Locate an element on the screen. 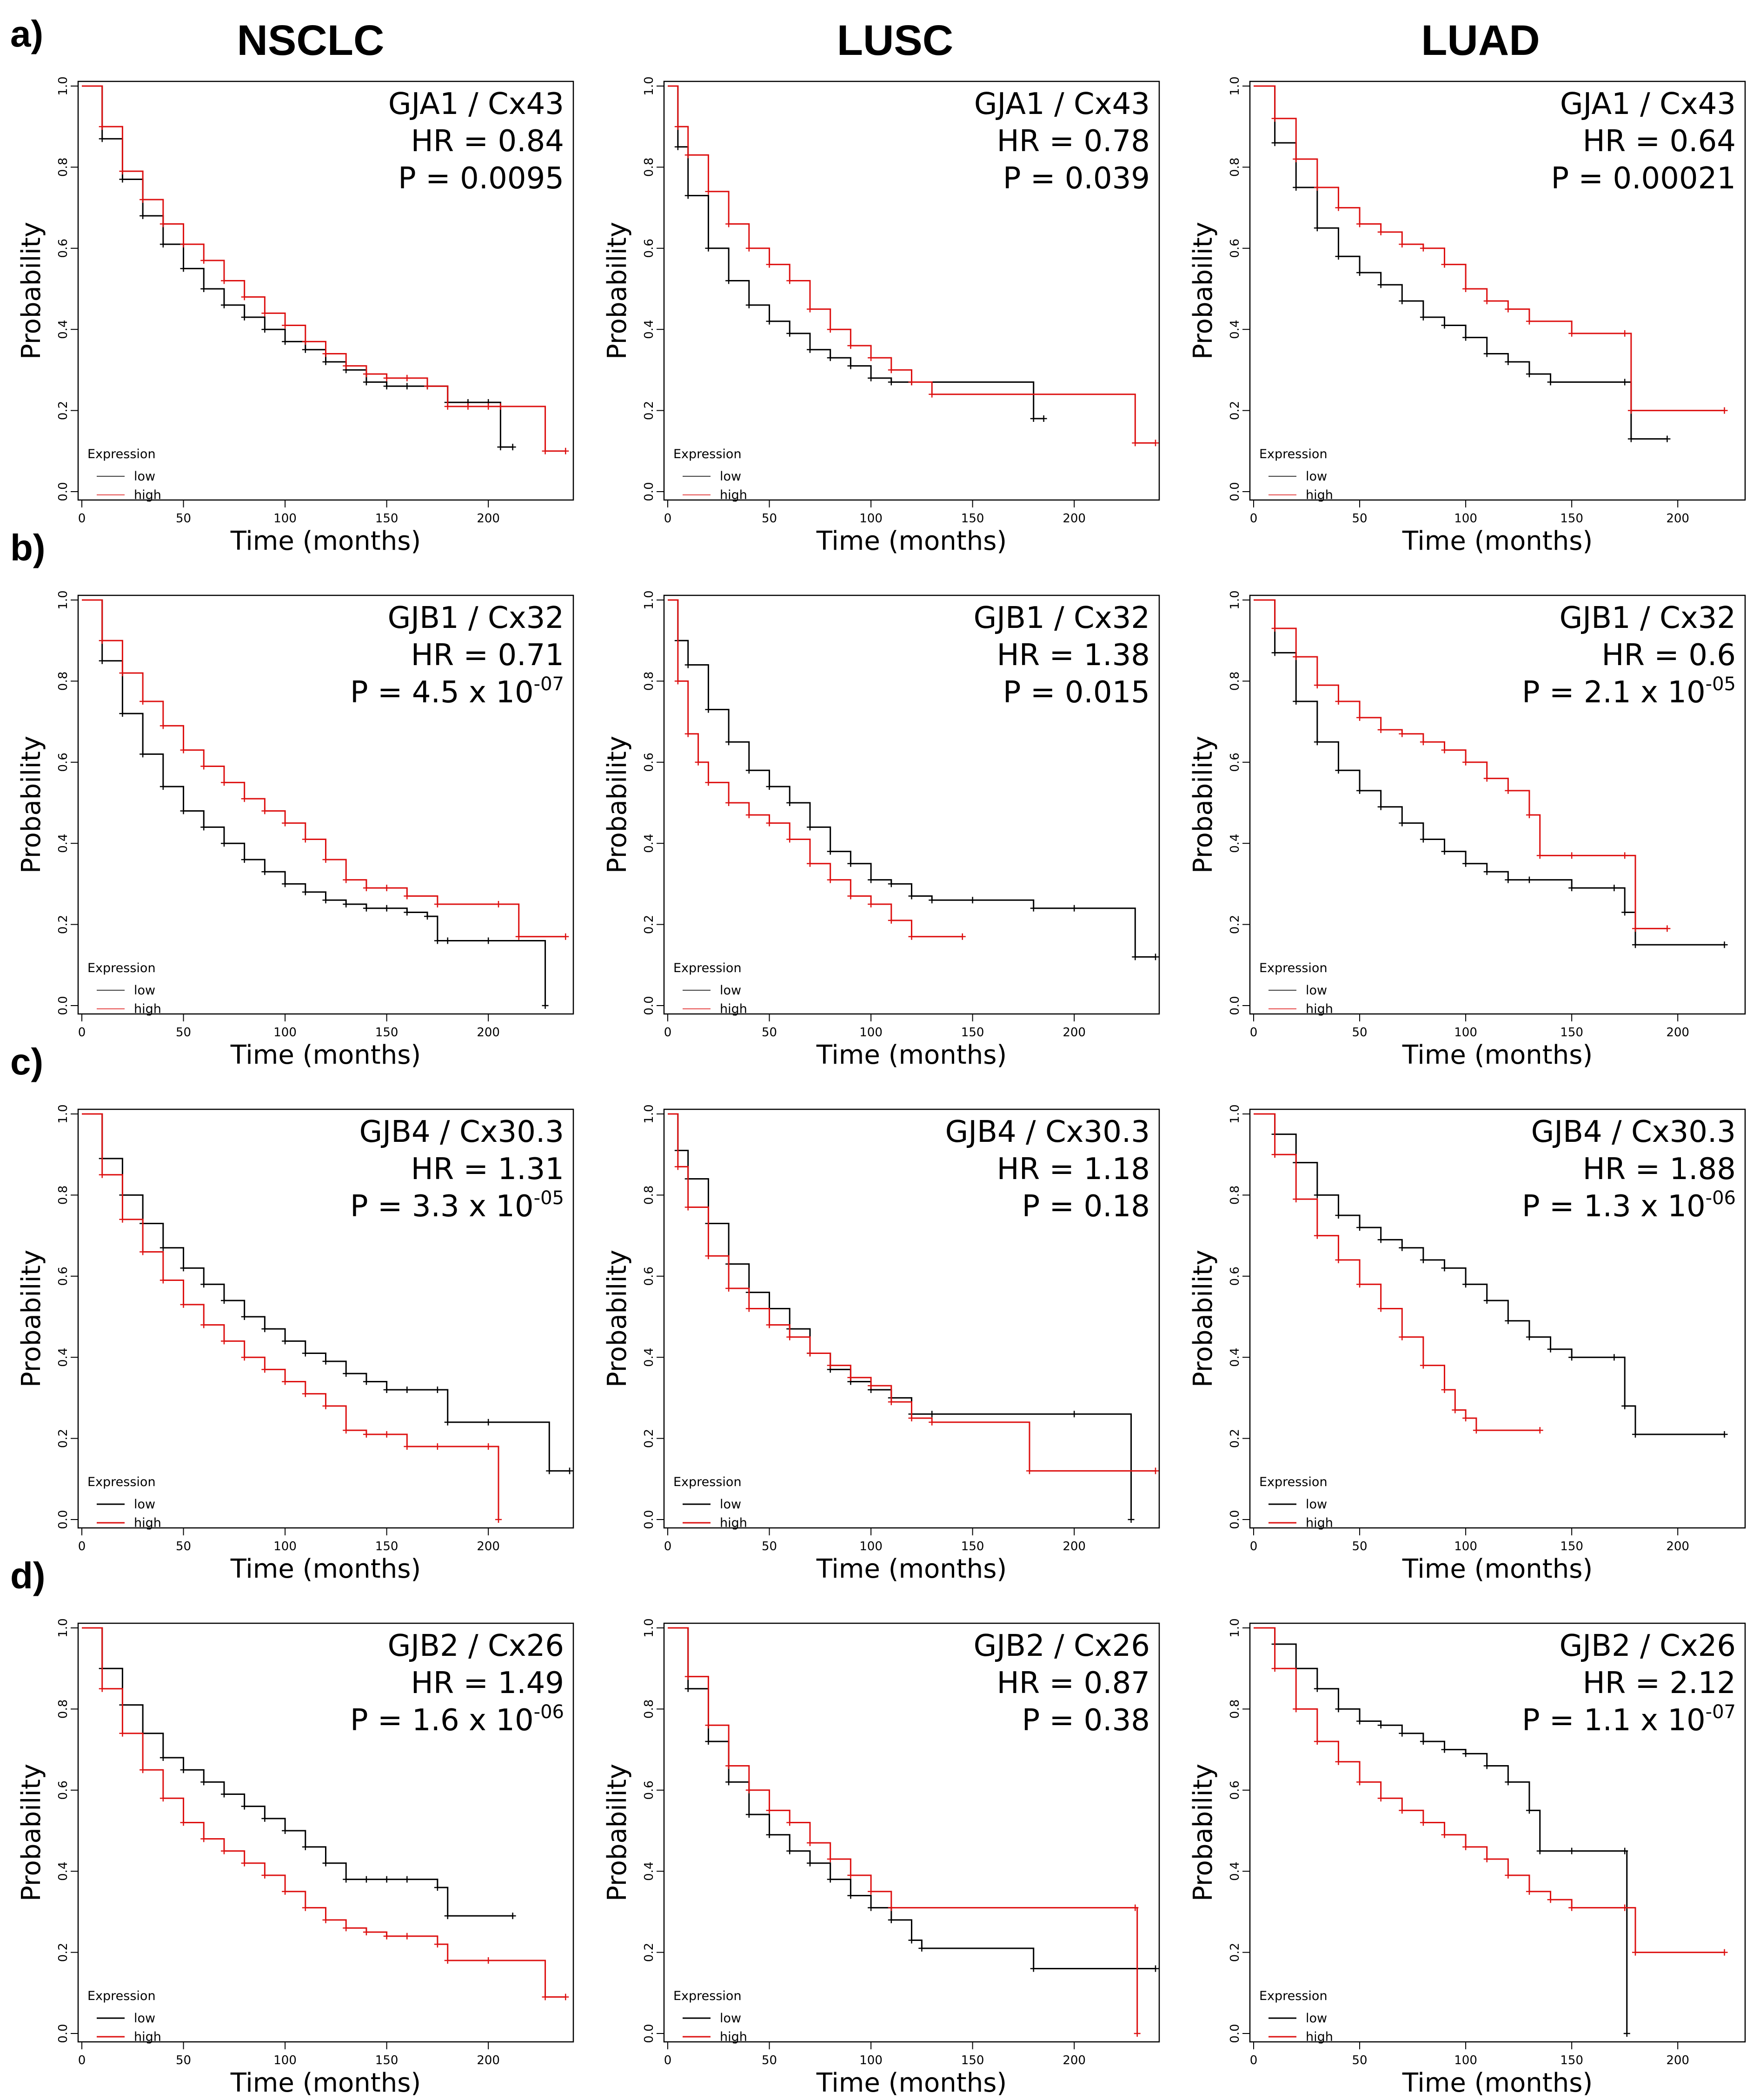 The height and width of the screenshot is (2100, 1760). hazard-ratio: HR = 1.18 is located at coordinates (1073, 1169).